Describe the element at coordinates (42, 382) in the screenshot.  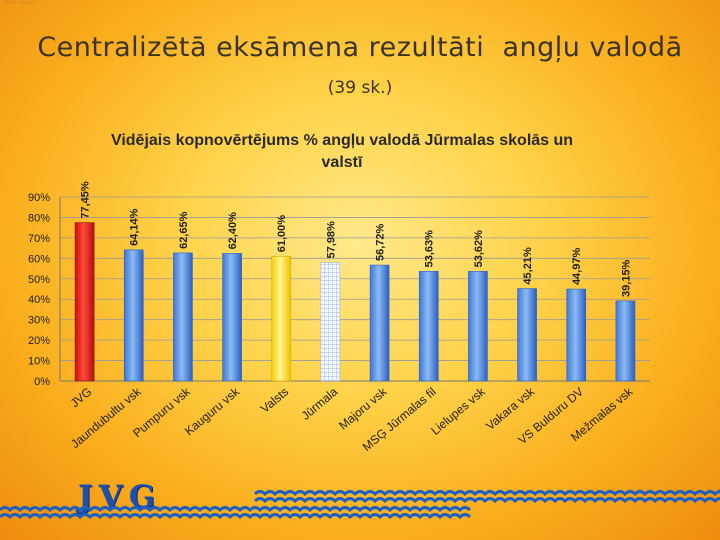
I see `y-tick-label: 0%` at that location.